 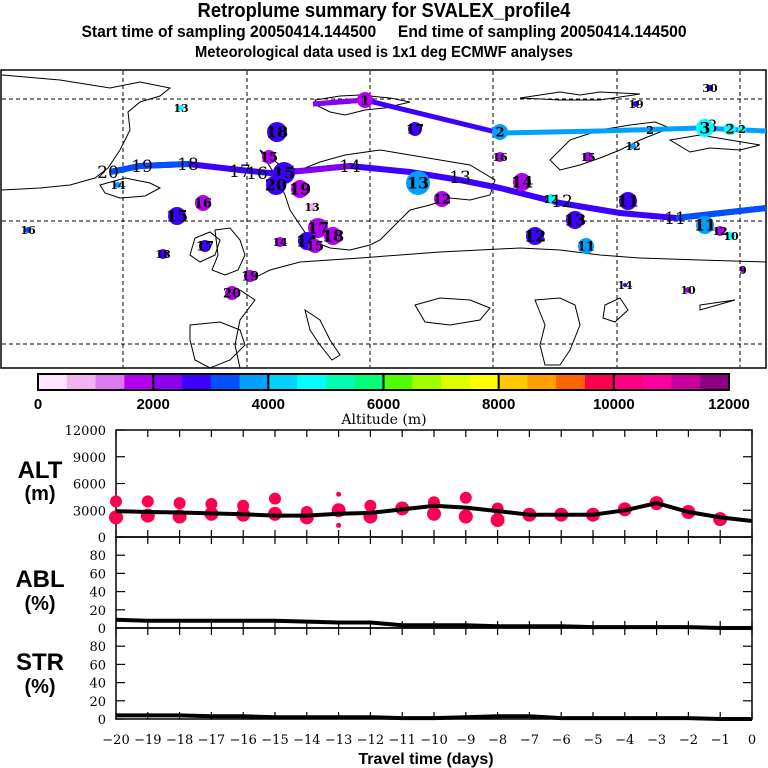 I want to click on coastline-italy, so click(x=322, y=334).